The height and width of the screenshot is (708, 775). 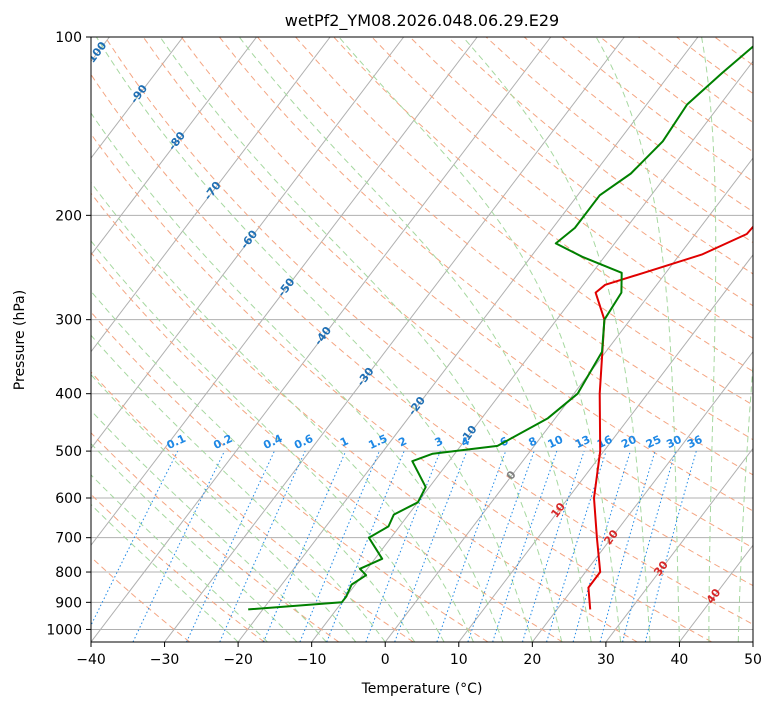 I want to click on x-tick-label: 0, so click(x=385, y=660).